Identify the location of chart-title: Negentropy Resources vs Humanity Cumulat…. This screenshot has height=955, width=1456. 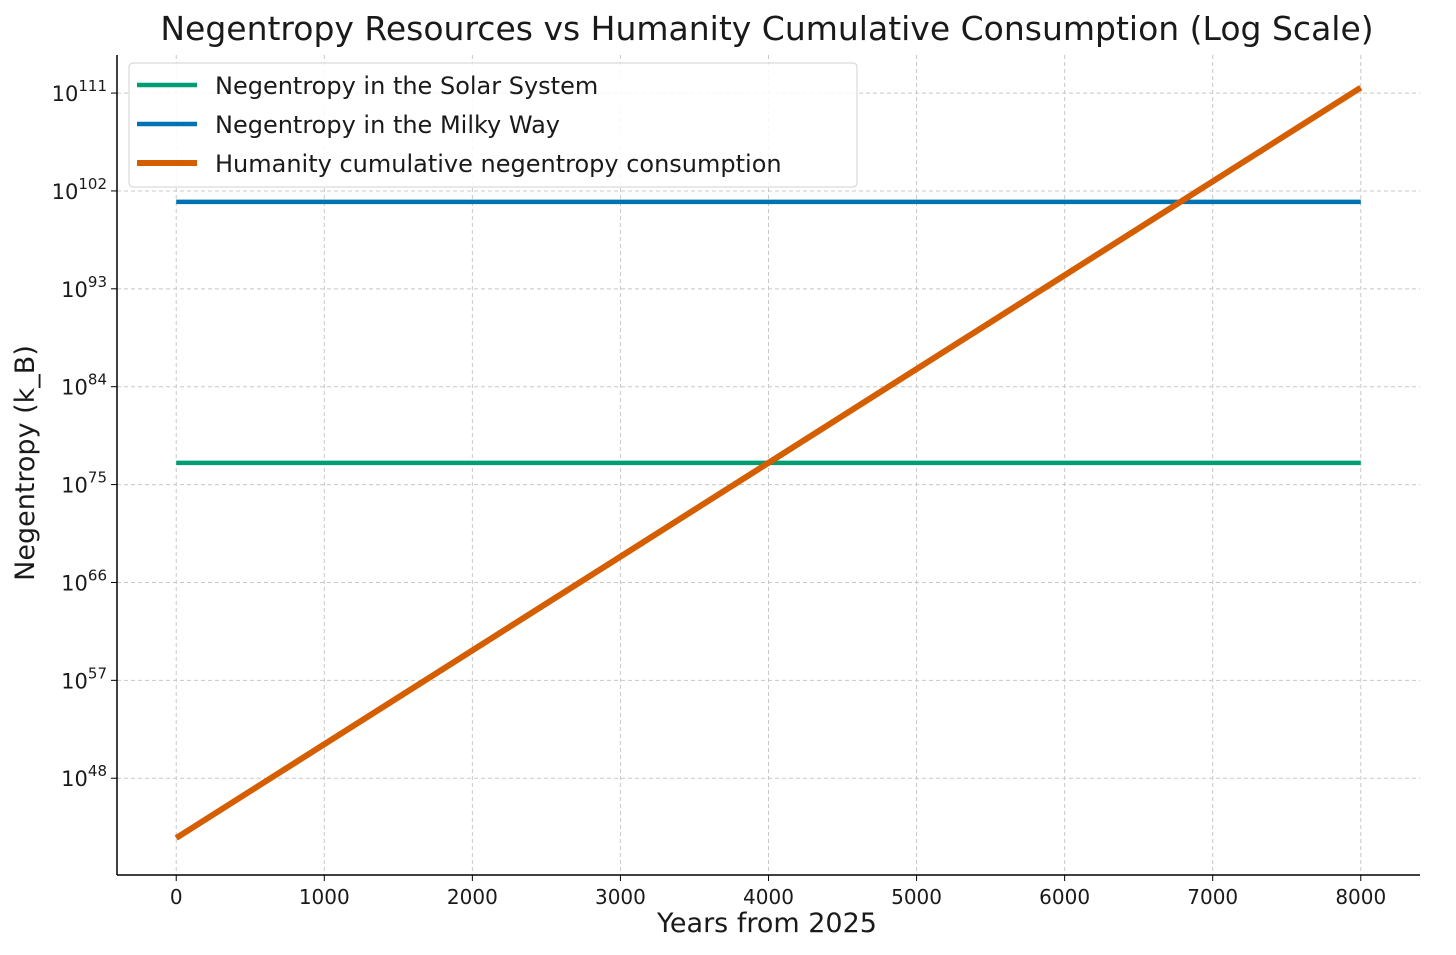
(766, 28).